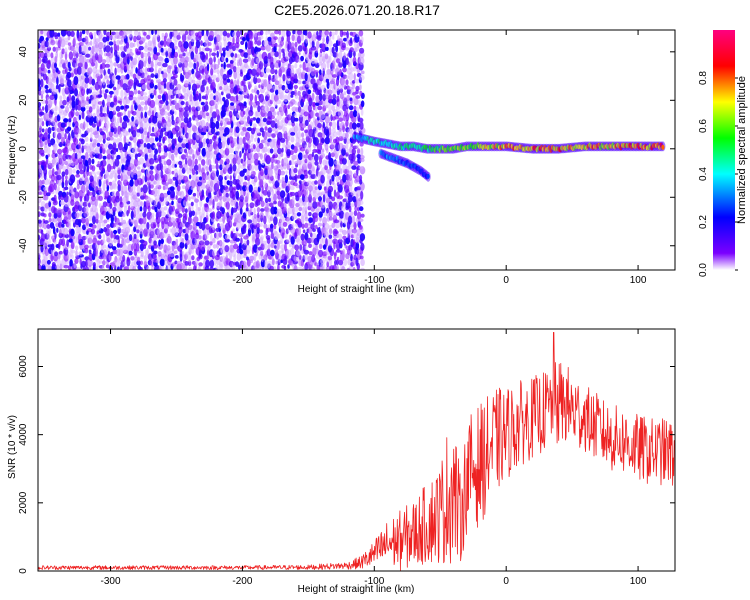 The width and height of the screenshot is (750, 600). What do you see at coordinates (703, 270) in the screenshot?
I see `colorbar-tick-label: 0.0` at bounding box center [703, 270].